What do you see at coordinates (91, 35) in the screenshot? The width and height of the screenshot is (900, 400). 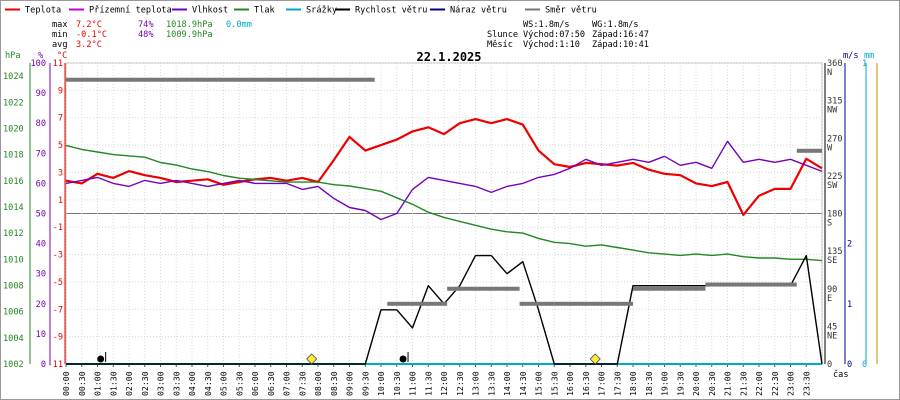 I see `stats-min-temp: -0.1°C` at bounding box center [91, 35].